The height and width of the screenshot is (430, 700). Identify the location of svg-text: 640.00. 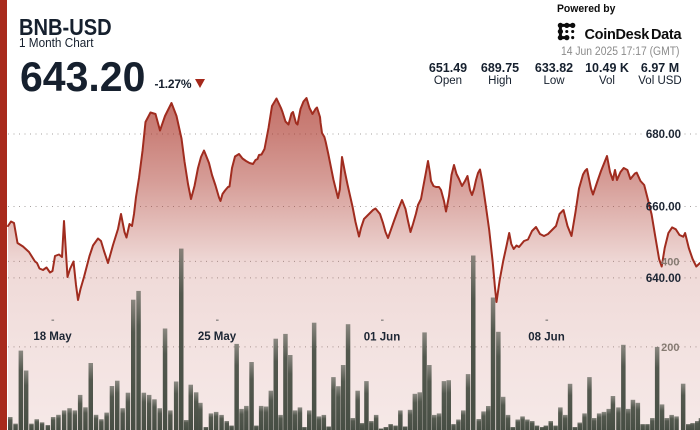
(663, 279).